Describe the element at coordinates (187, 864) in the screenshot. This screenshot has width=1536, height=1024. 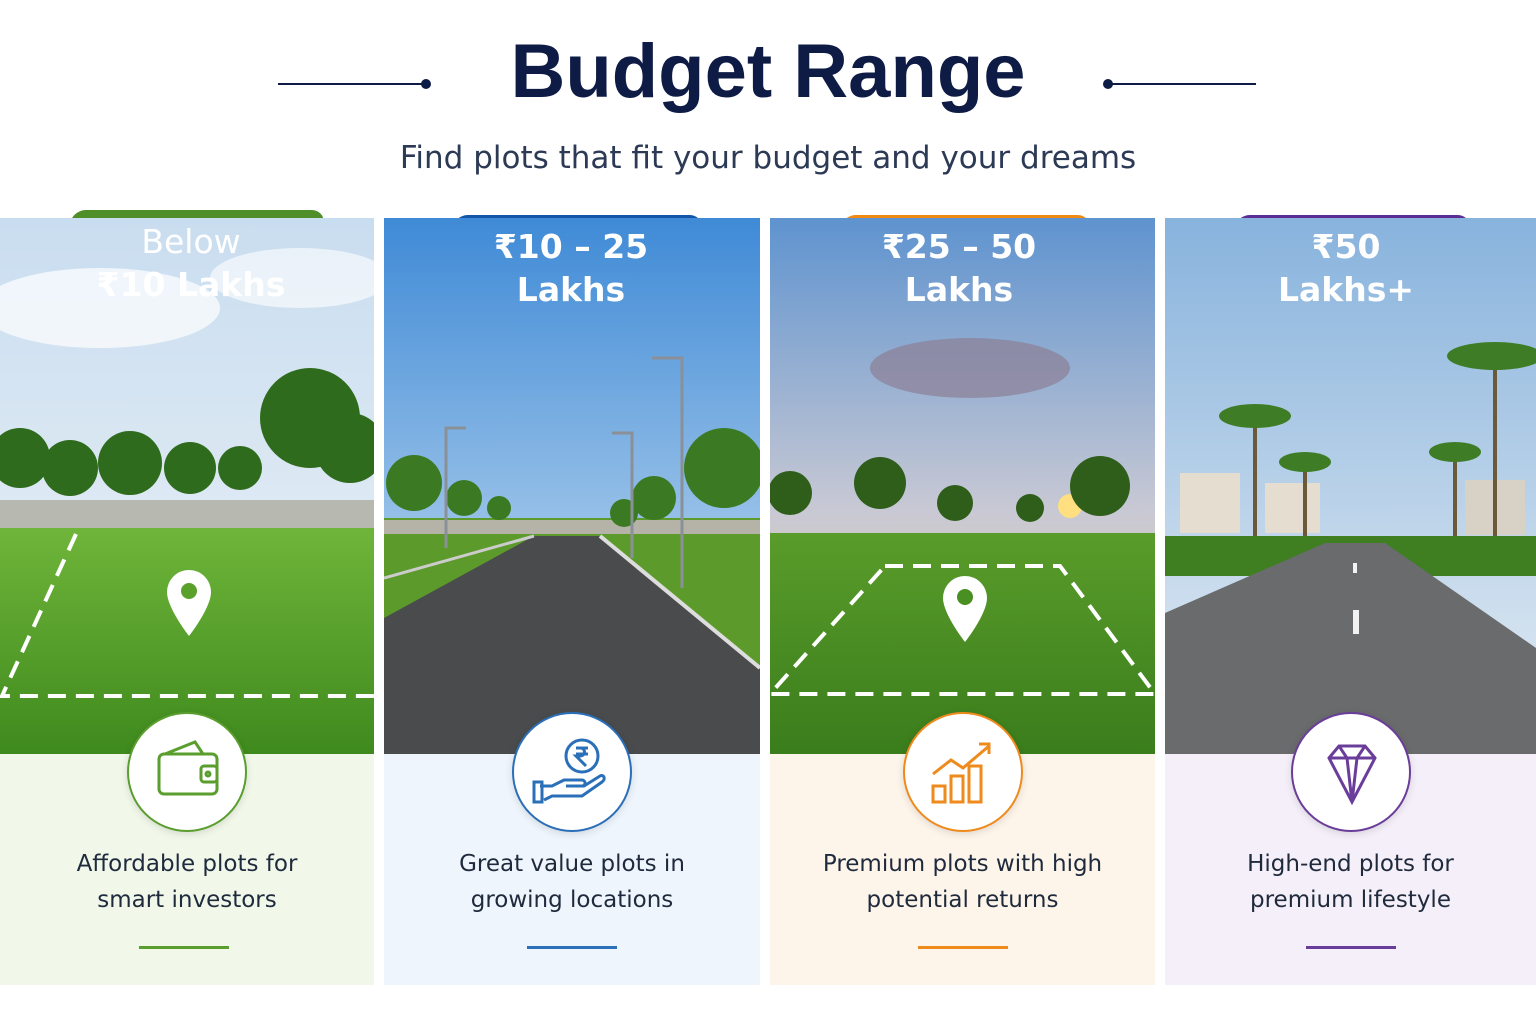
I see `description-line: Affordable plots for` at that location.